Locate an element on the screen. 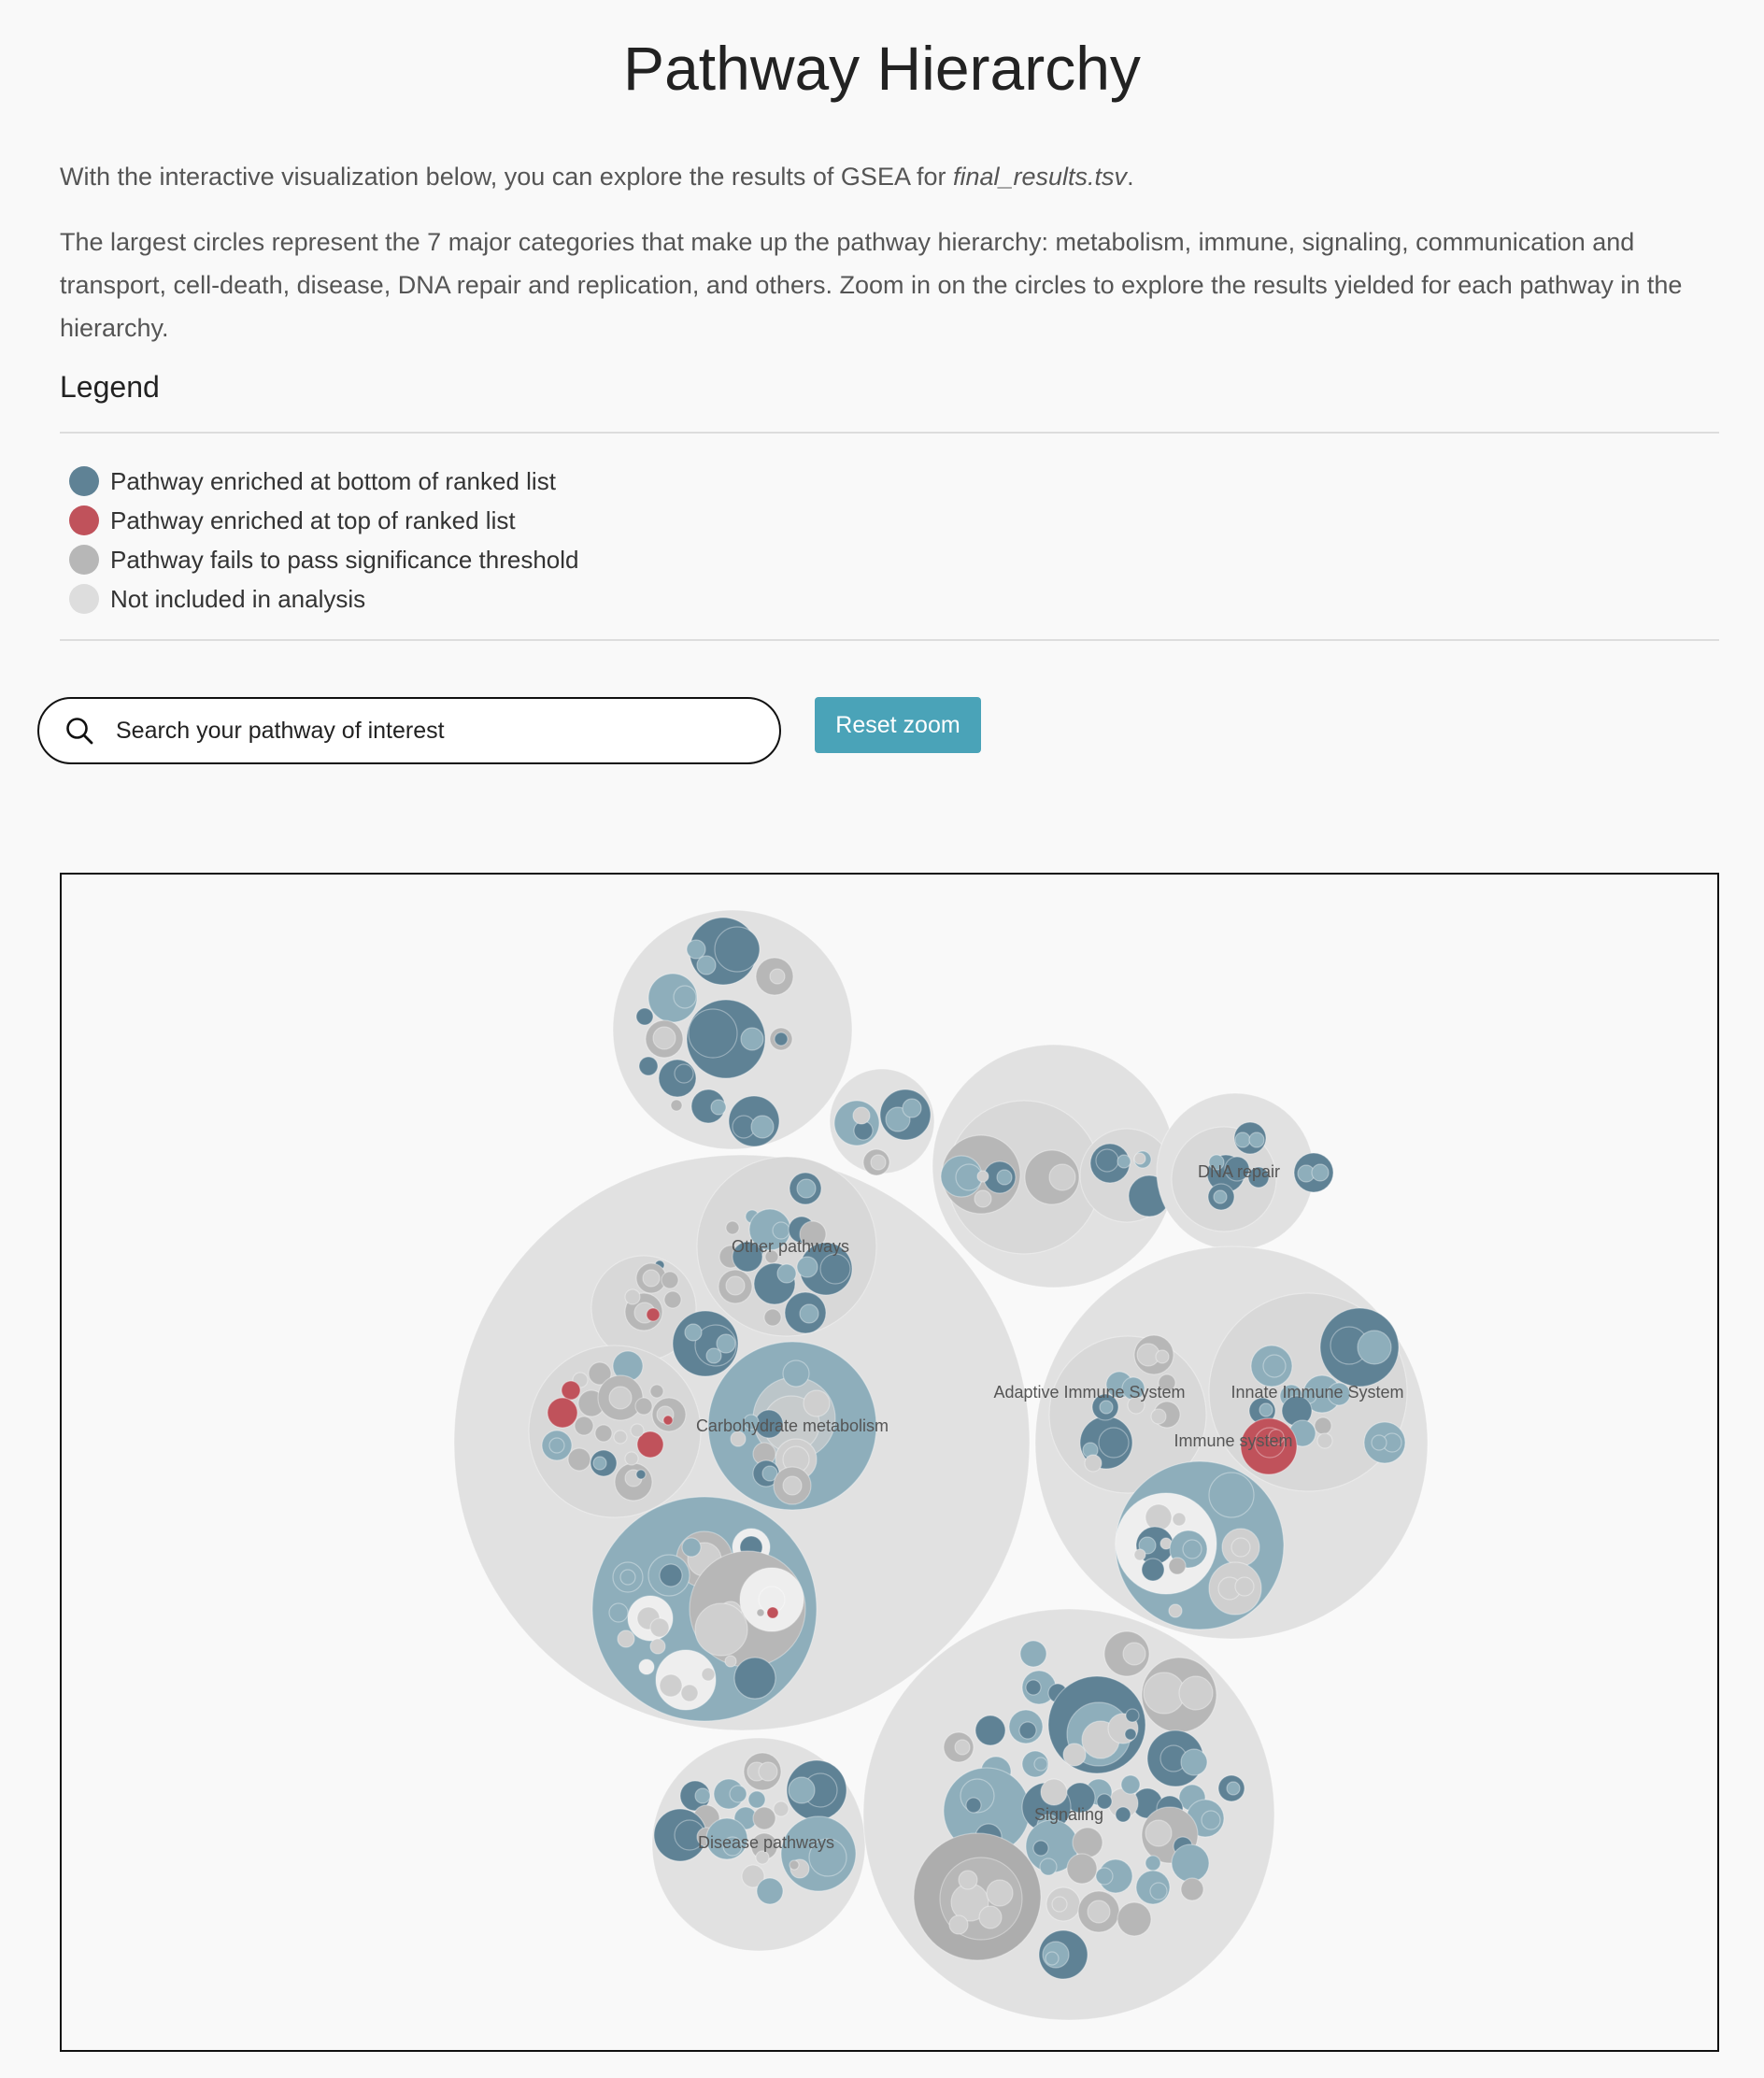 The height and width of the screenshot is (2078, 1764). search-input is located at coordinates (433, 731).